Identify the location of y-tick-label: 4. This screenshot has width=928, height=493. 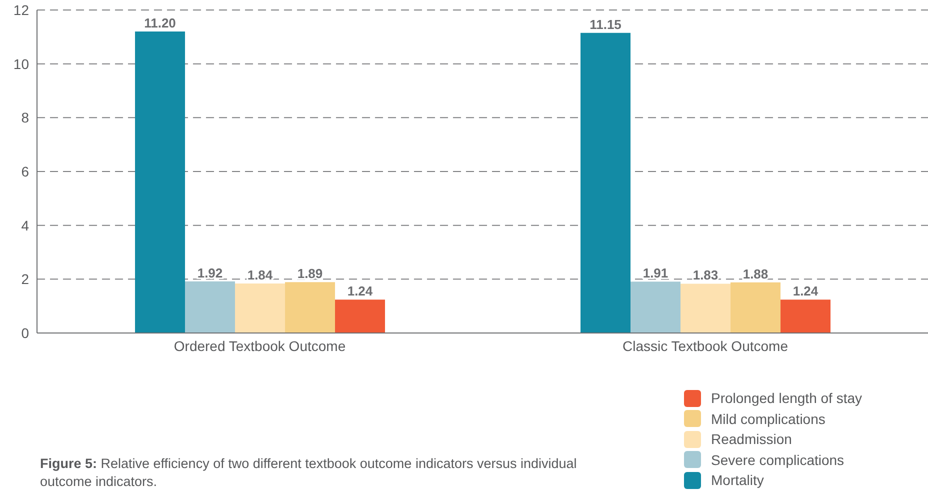
(25, 225).